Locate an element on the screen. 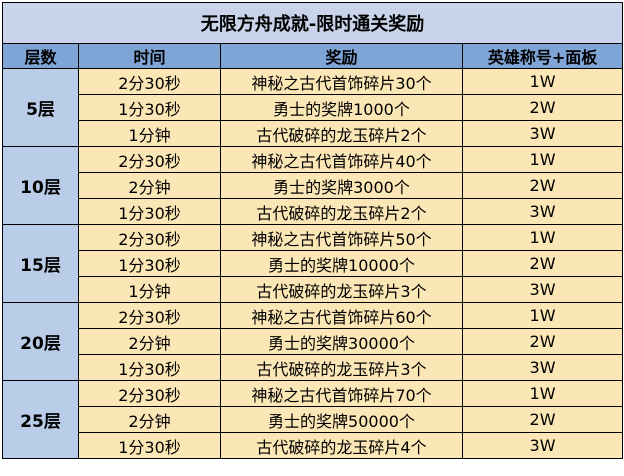 The height and width of the screenshot is (476, 624). table-row: 1分30秒 古代破碎的龙玉碎片4个 3W is located at coordinates (313, 445).